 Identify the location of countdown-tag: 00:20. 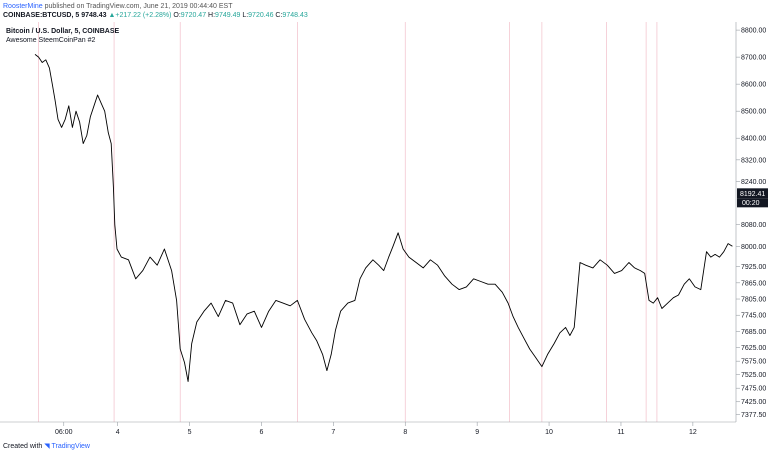
(751, 203).